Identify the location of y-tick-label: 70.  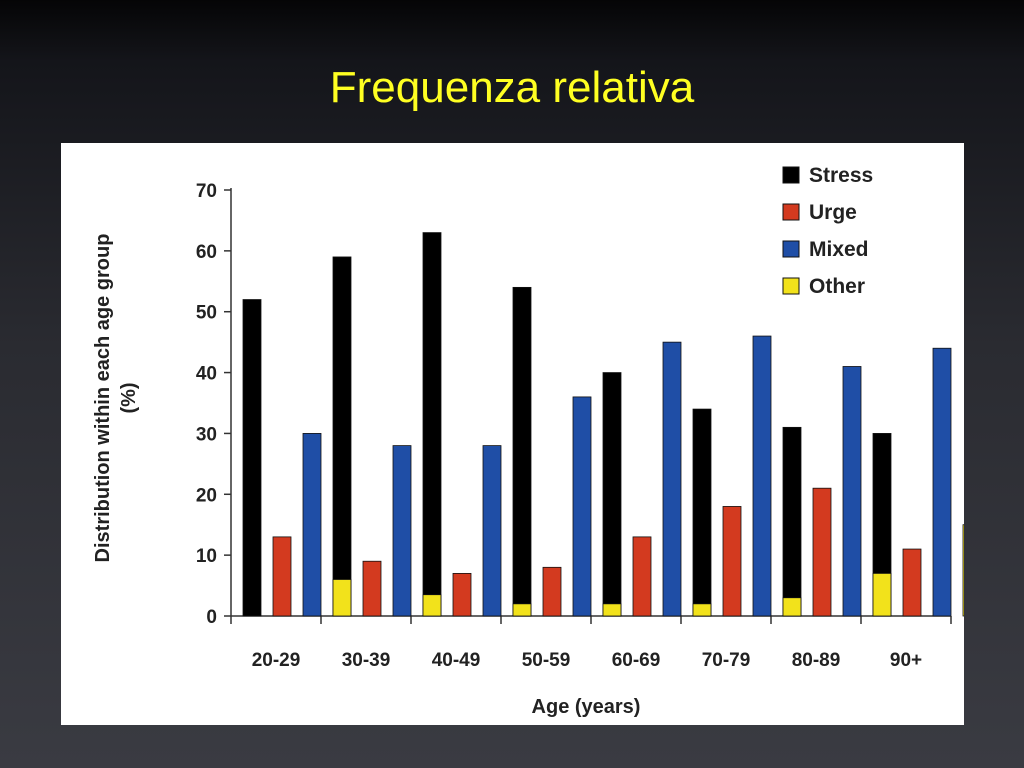
(206, 191).